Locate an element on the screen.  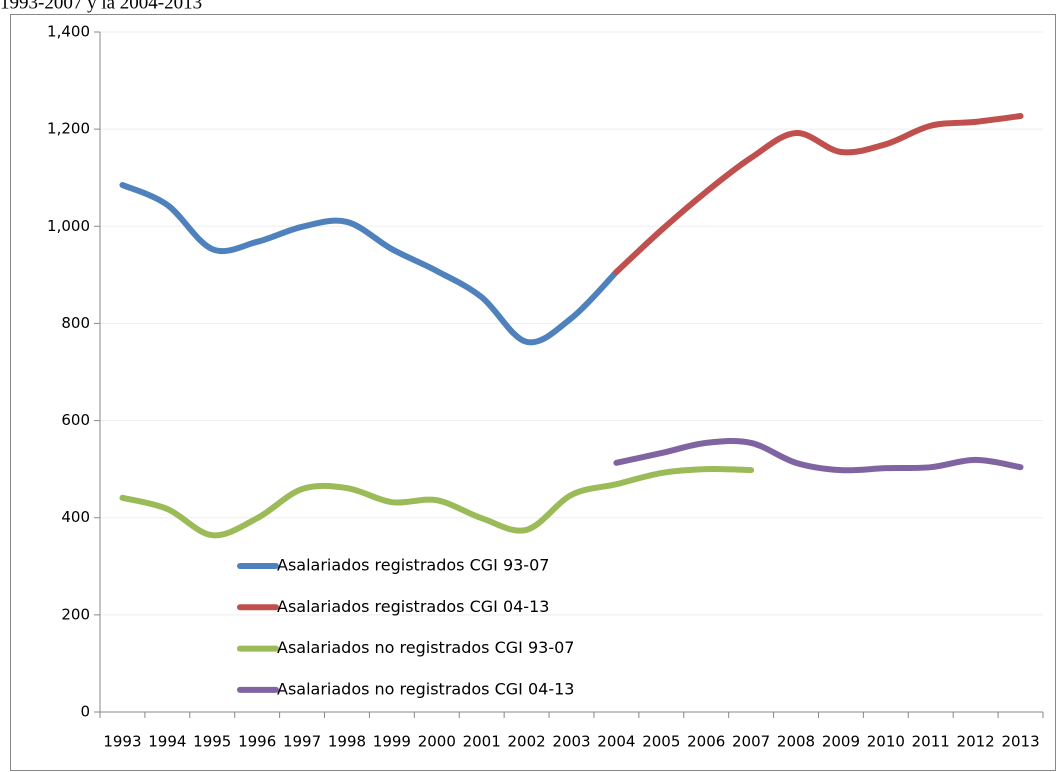
x-tick-label: 1998 is located at coordinates (347, 742).